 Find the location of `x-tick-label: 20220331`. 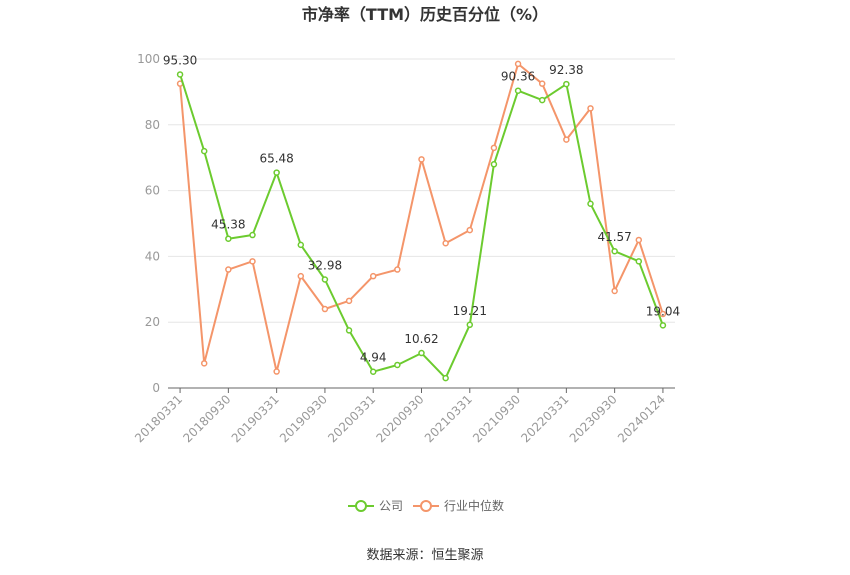

x-tick-label: 20220331 is located at coordinates (544, 418).